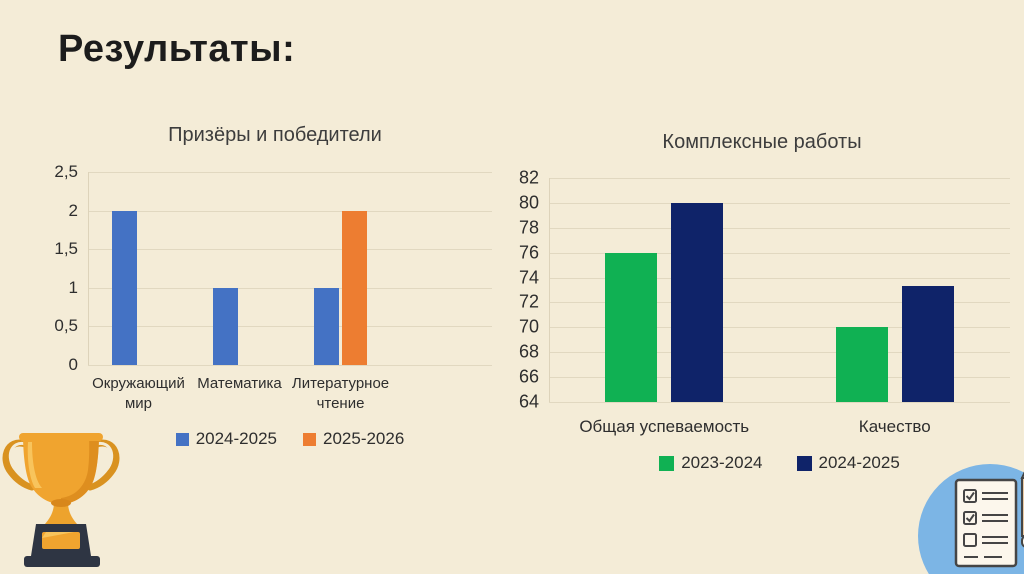 This screenshot has width=1024, height=574. Describe the element at coordinates (340, 393) in the screenshot. I see `x-axis-category-label: Литературное чтение` at that location.